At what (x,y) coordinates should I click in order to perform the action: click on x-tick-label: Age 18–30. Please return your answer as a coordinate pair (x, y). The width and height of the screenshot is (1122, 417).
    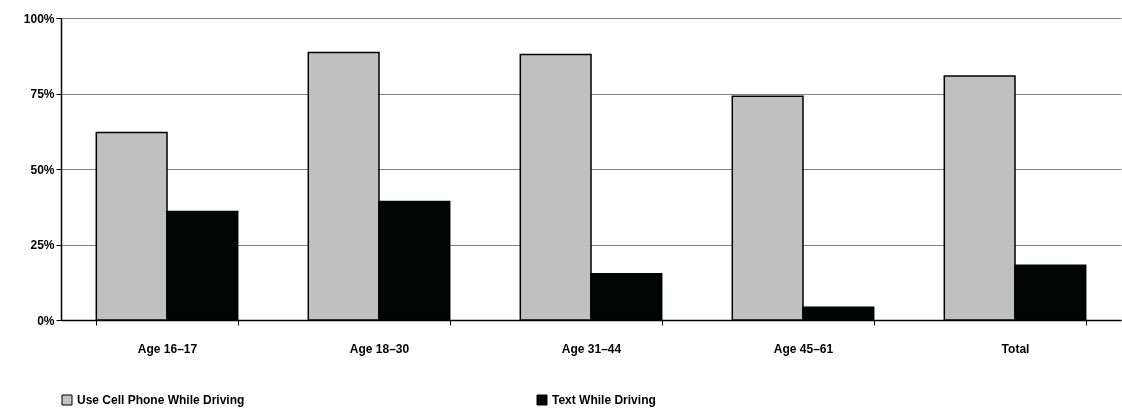
    Looking at the image, I should click on (379, 348).